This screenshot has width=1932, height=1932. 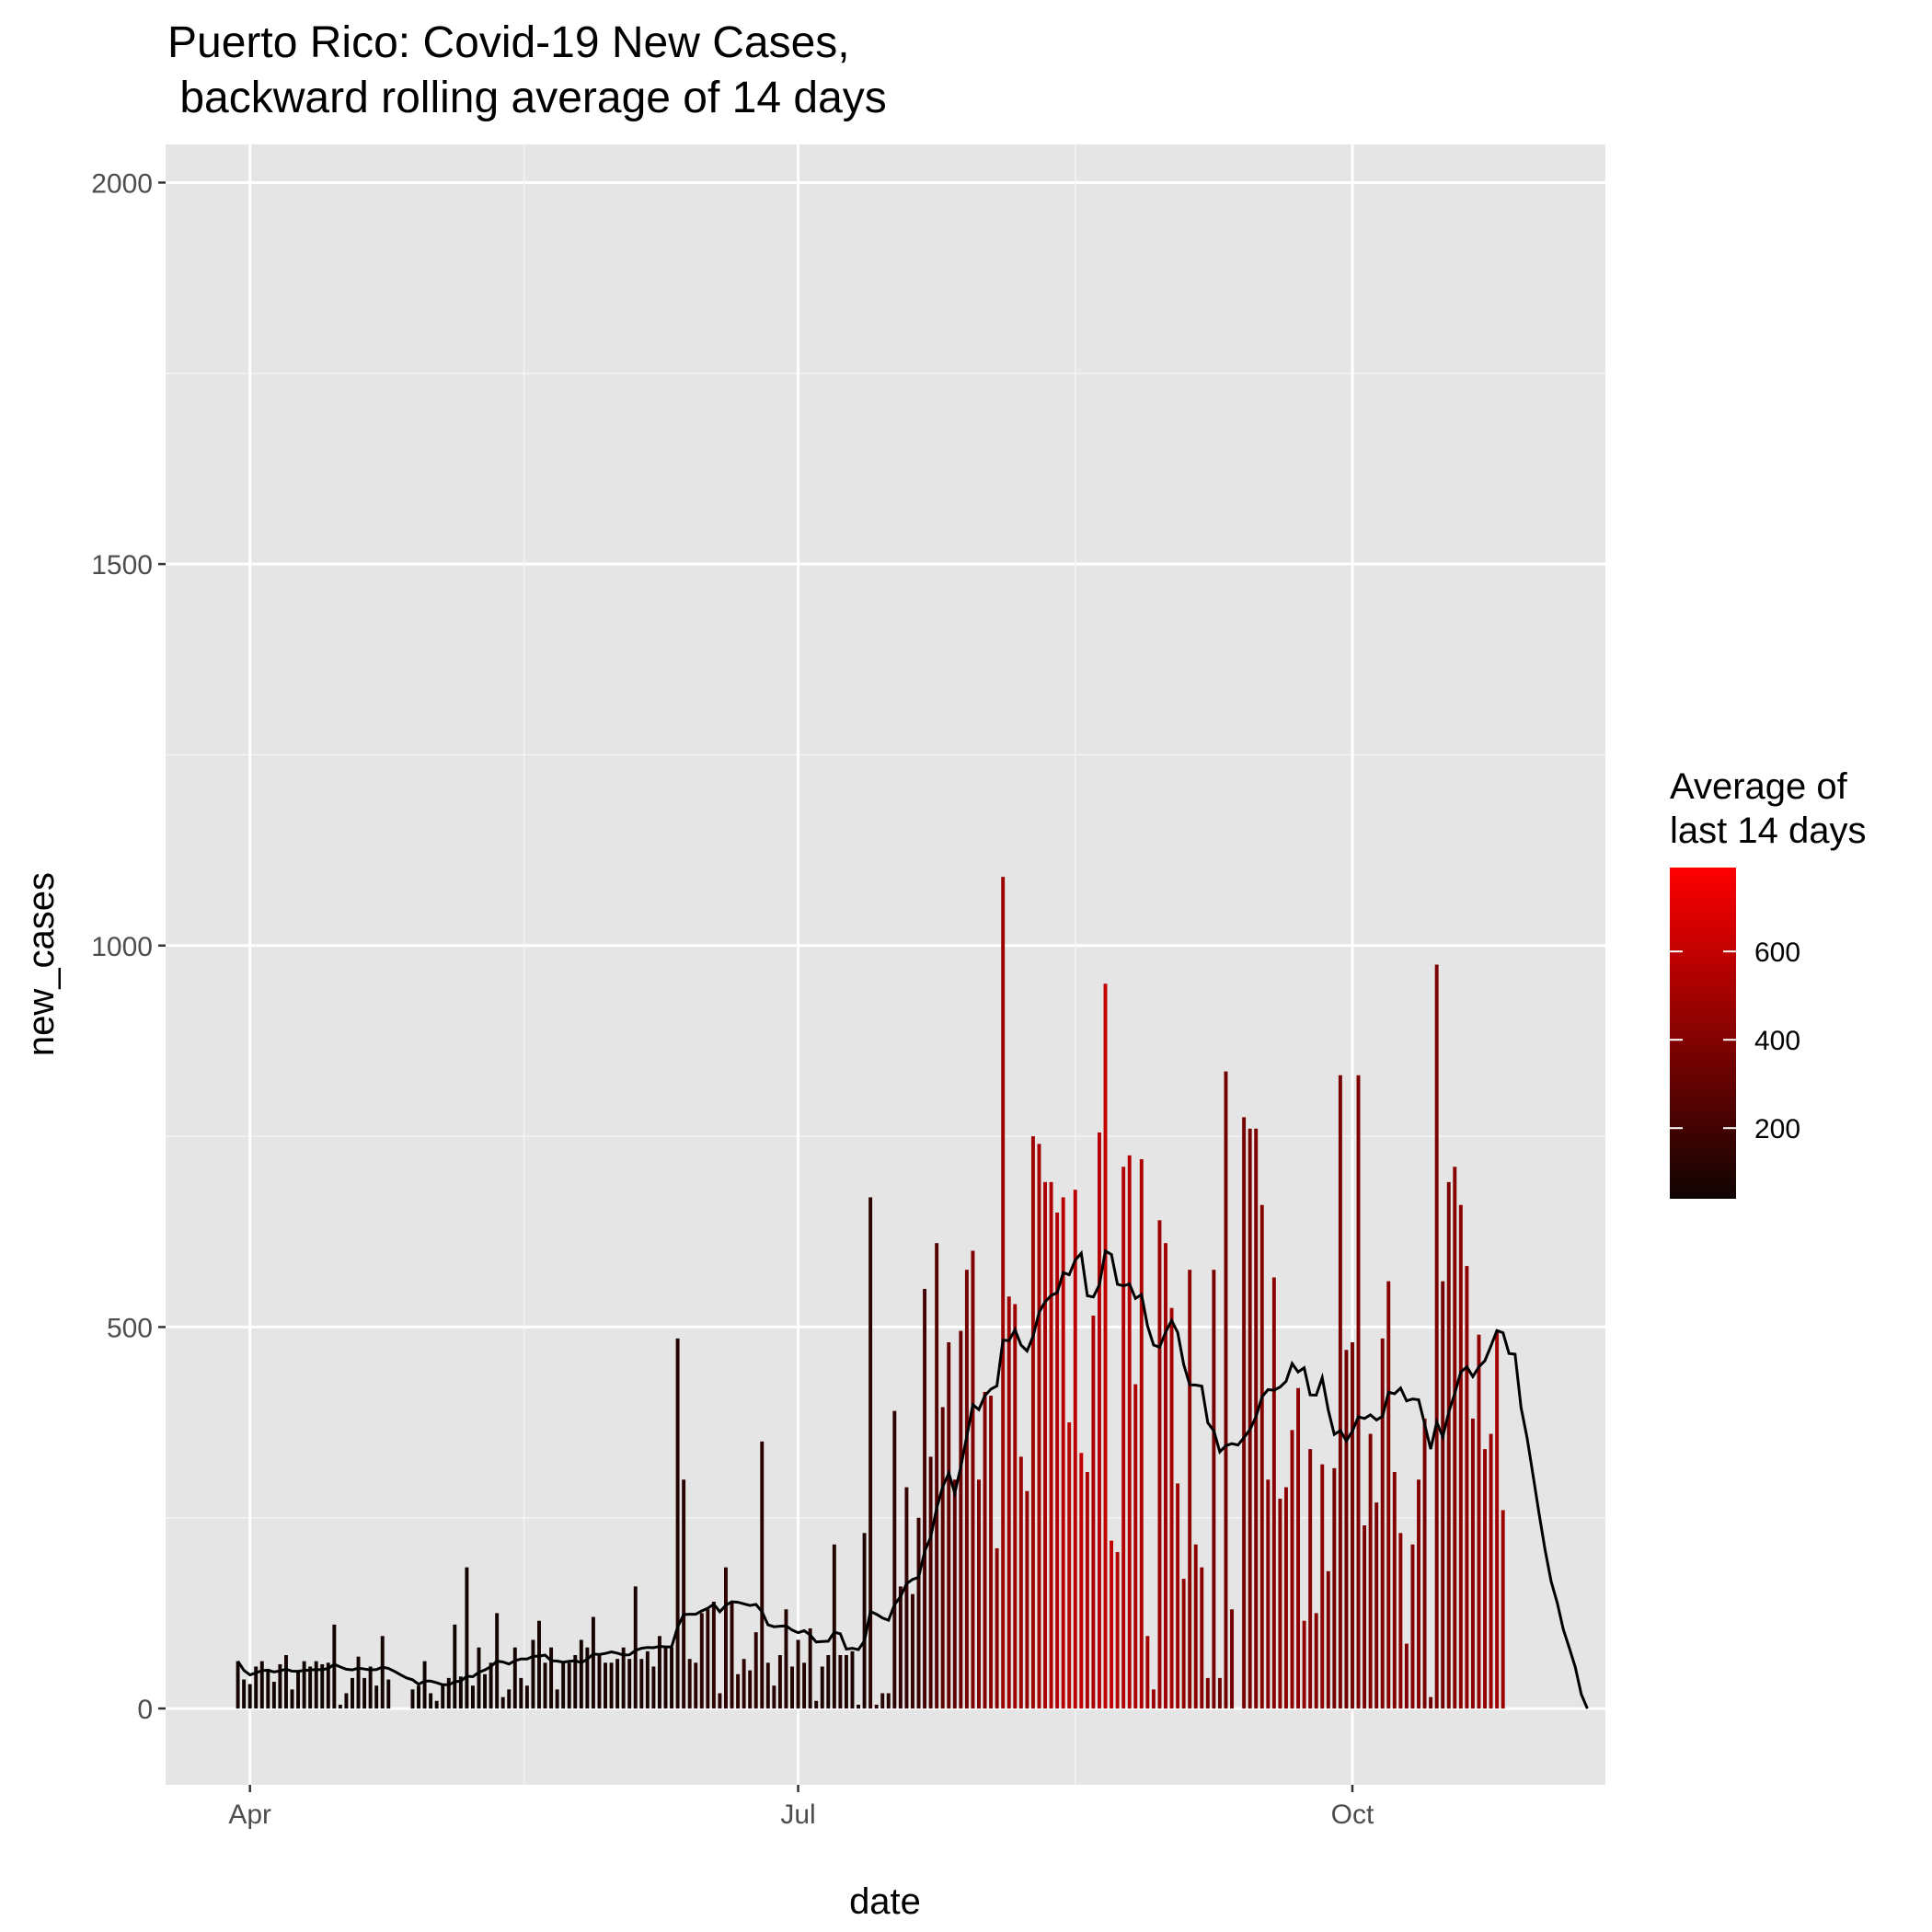 I want to click on x-tick-label: Jul, so click(x=797, y=1815).